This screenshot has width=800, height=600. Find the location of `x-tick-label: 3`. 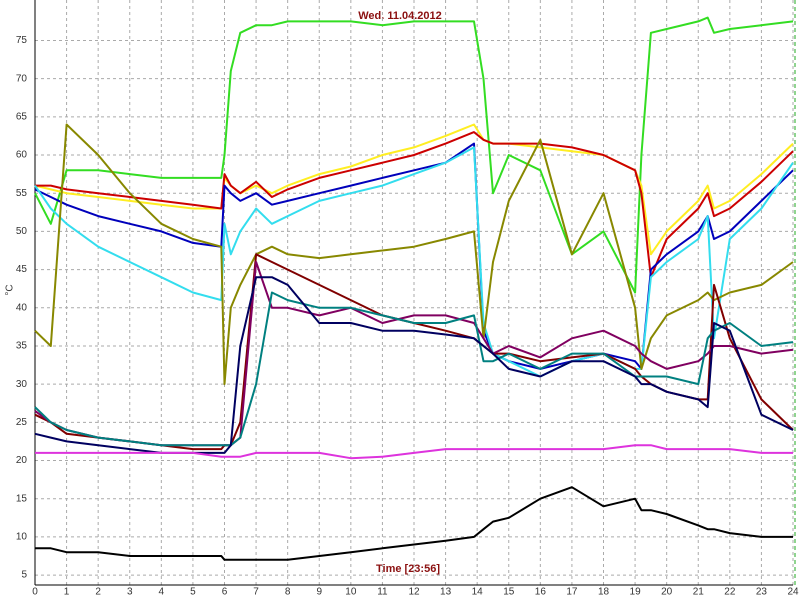

x-tick-label: 3 is located at coordinates (130, 592).